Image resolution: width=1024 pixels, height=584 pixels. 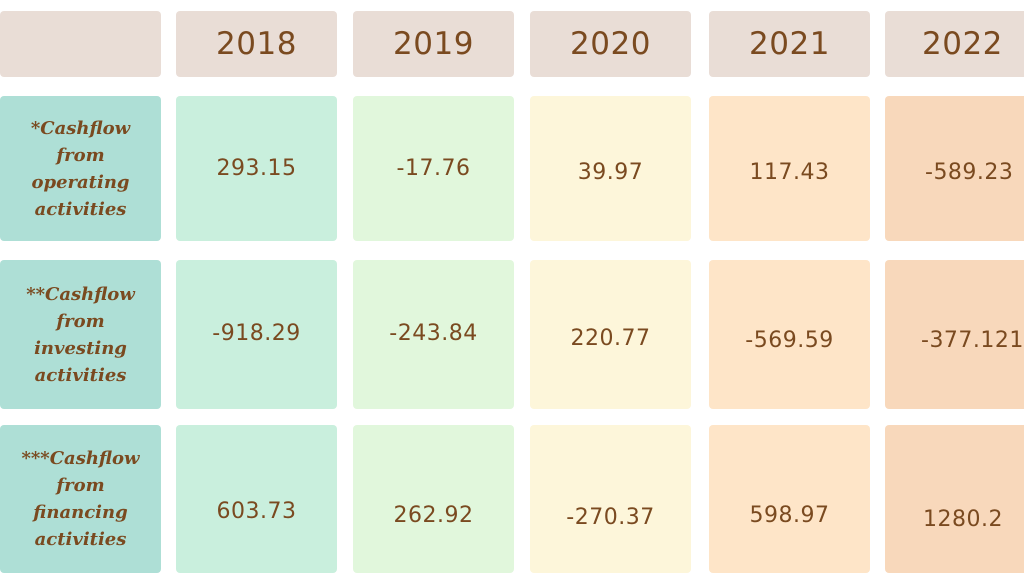 What do you see at coordinates (954, 334) in the screenshot?
I see `value-investing-2022: -377.121` at bounding box center [954, 334].